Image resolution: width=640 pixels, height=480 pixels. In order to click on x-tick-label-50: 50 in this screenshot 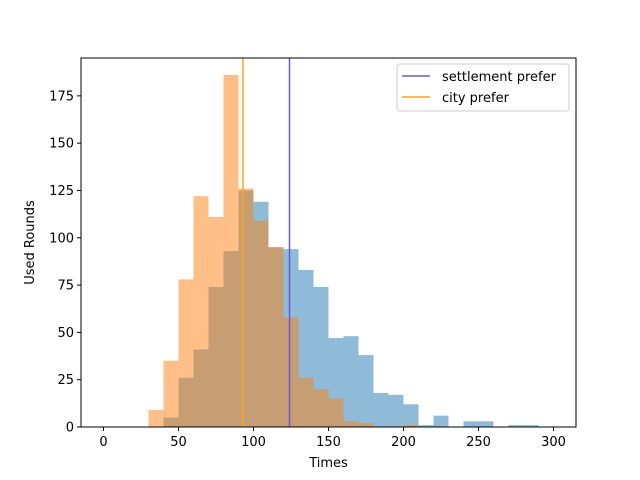, I will do `click(178, 442)`.